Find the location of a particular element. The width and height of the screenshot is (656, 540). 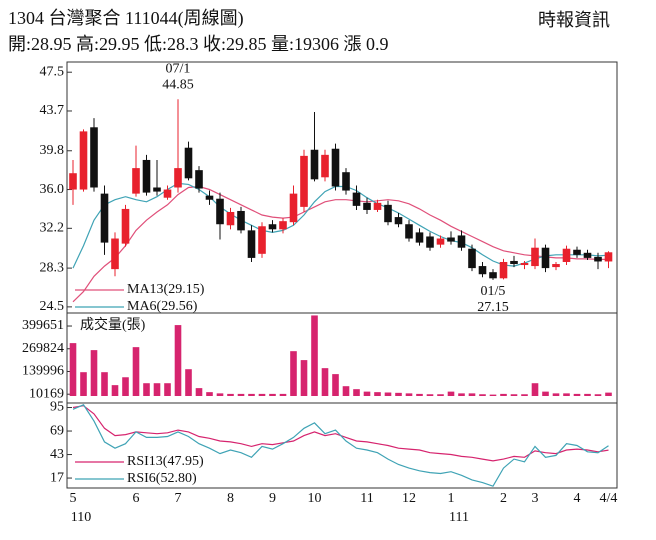

x-tick-label: 9 is located at coordinates (272, 498).